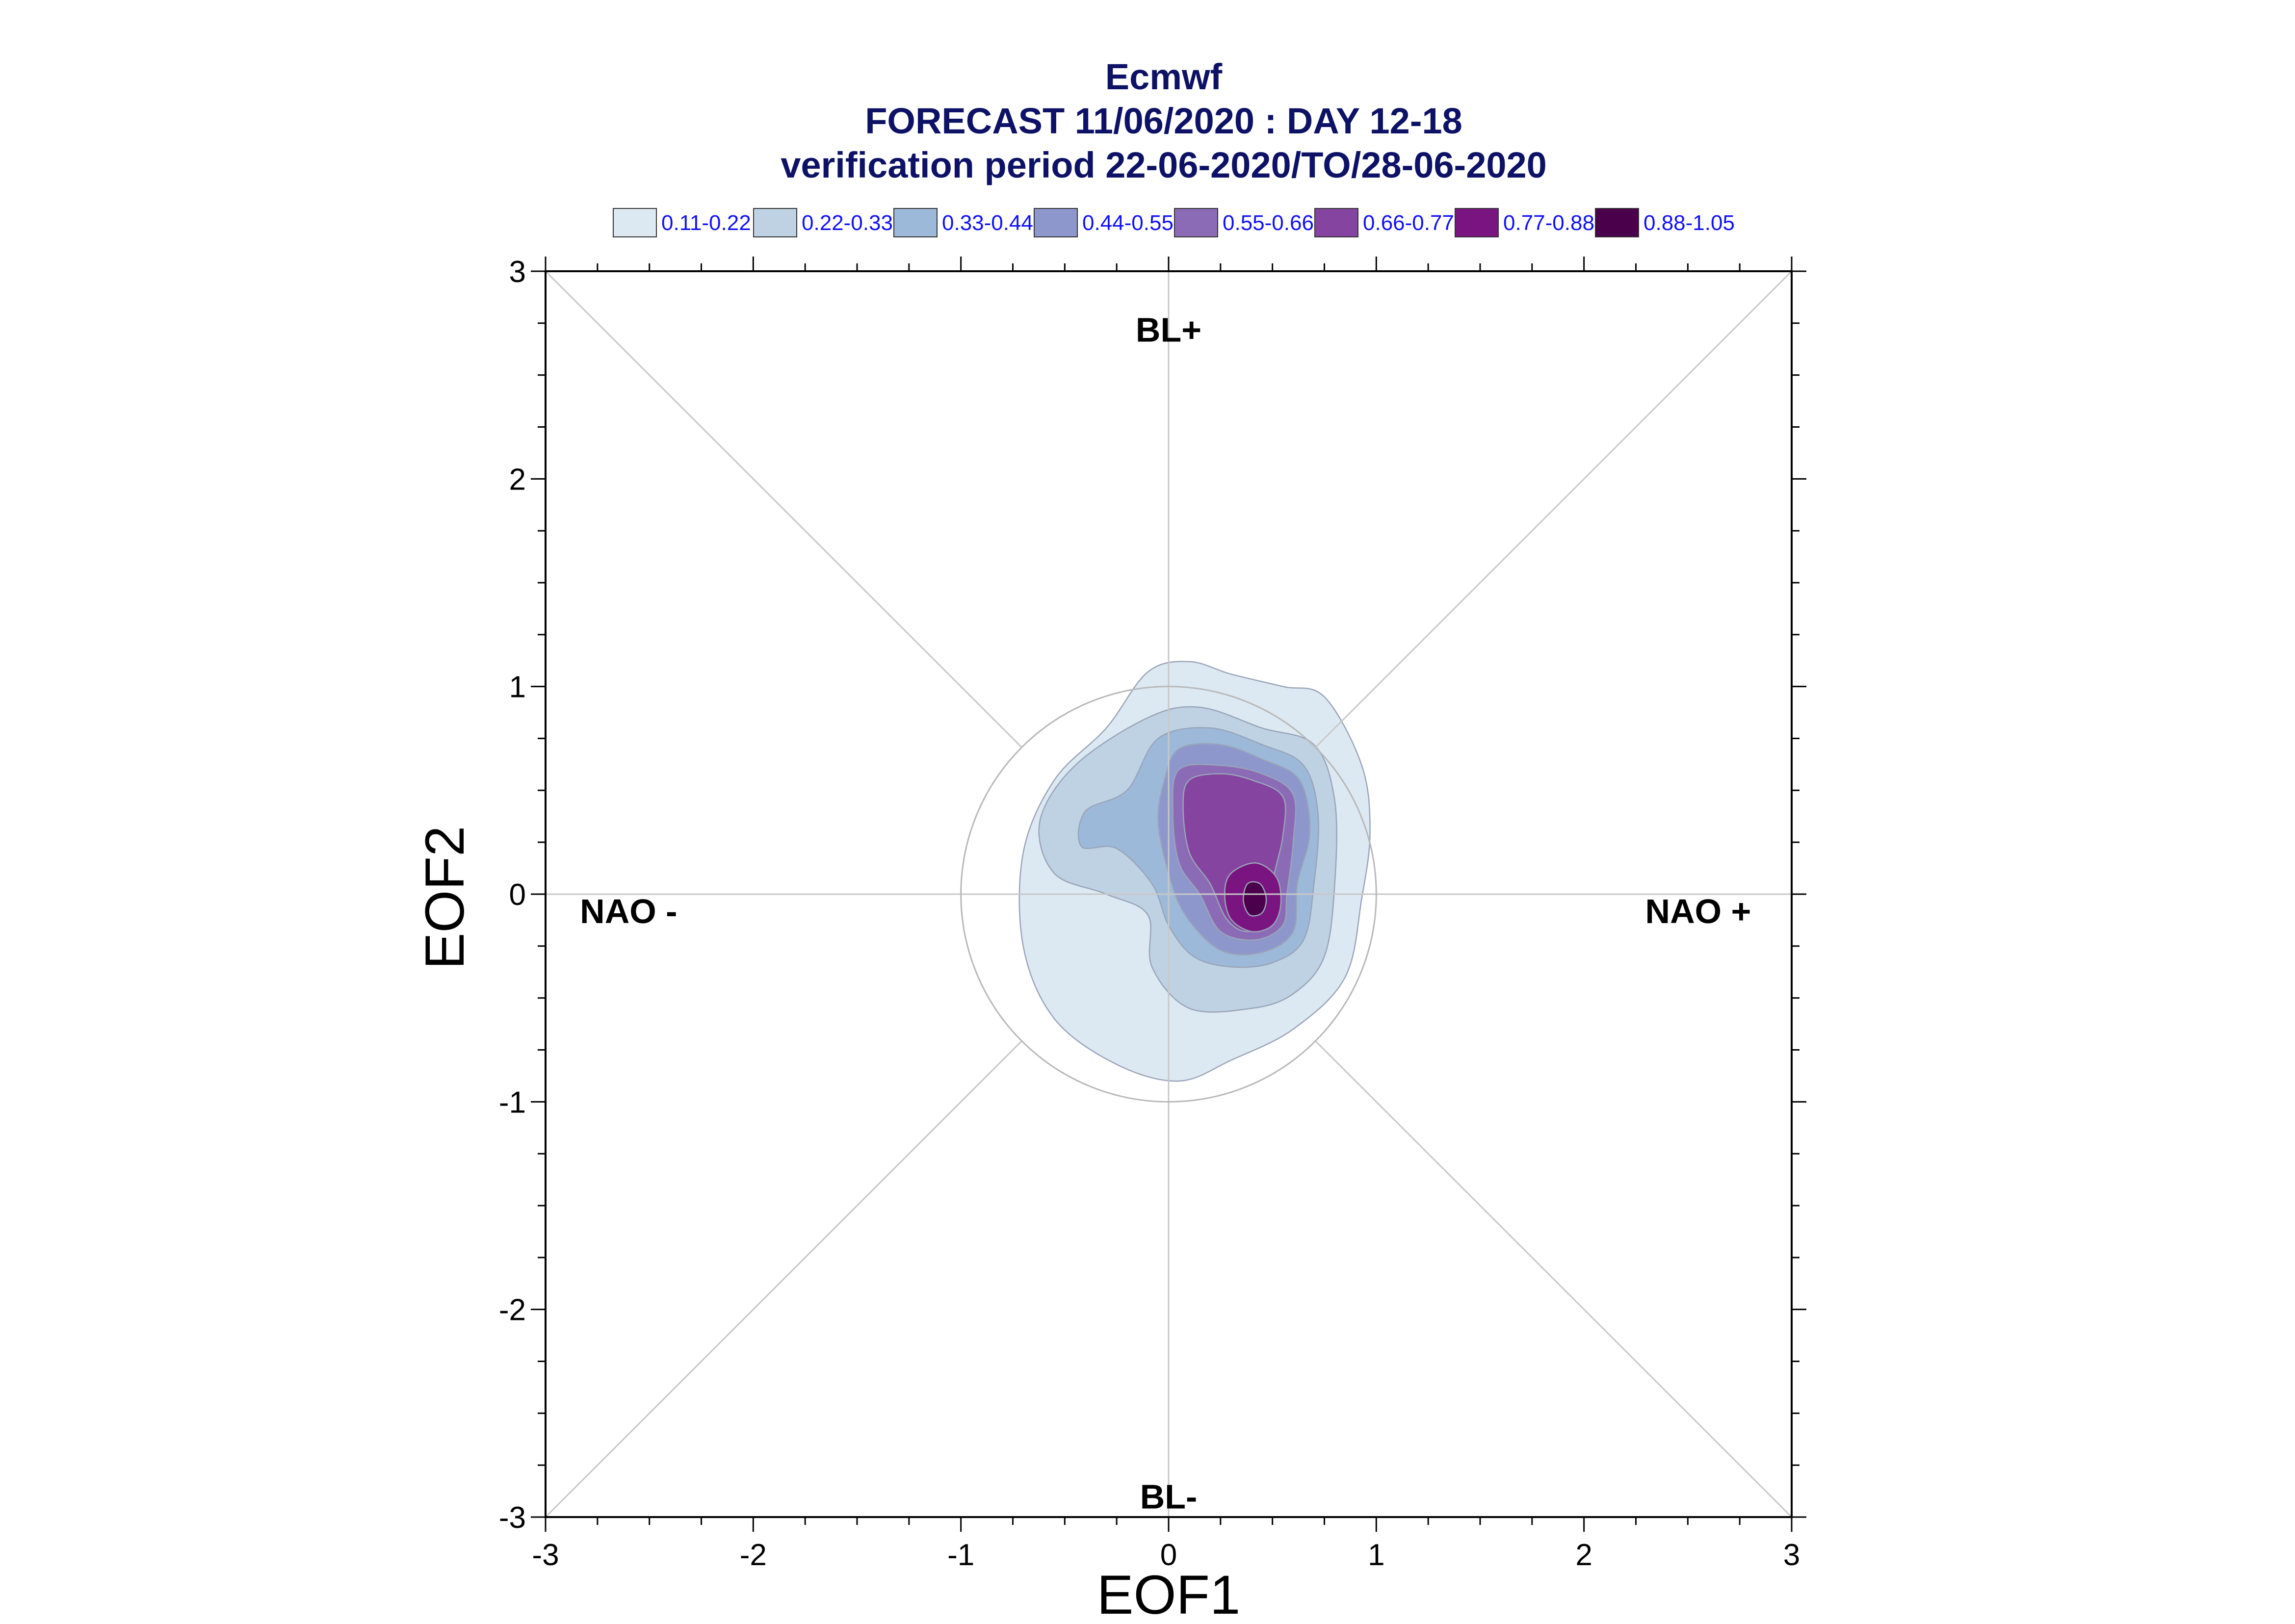 This screenshot has height=1624, width=2295. I want to click on contour-0.88-1.05, so click(1255, 899).